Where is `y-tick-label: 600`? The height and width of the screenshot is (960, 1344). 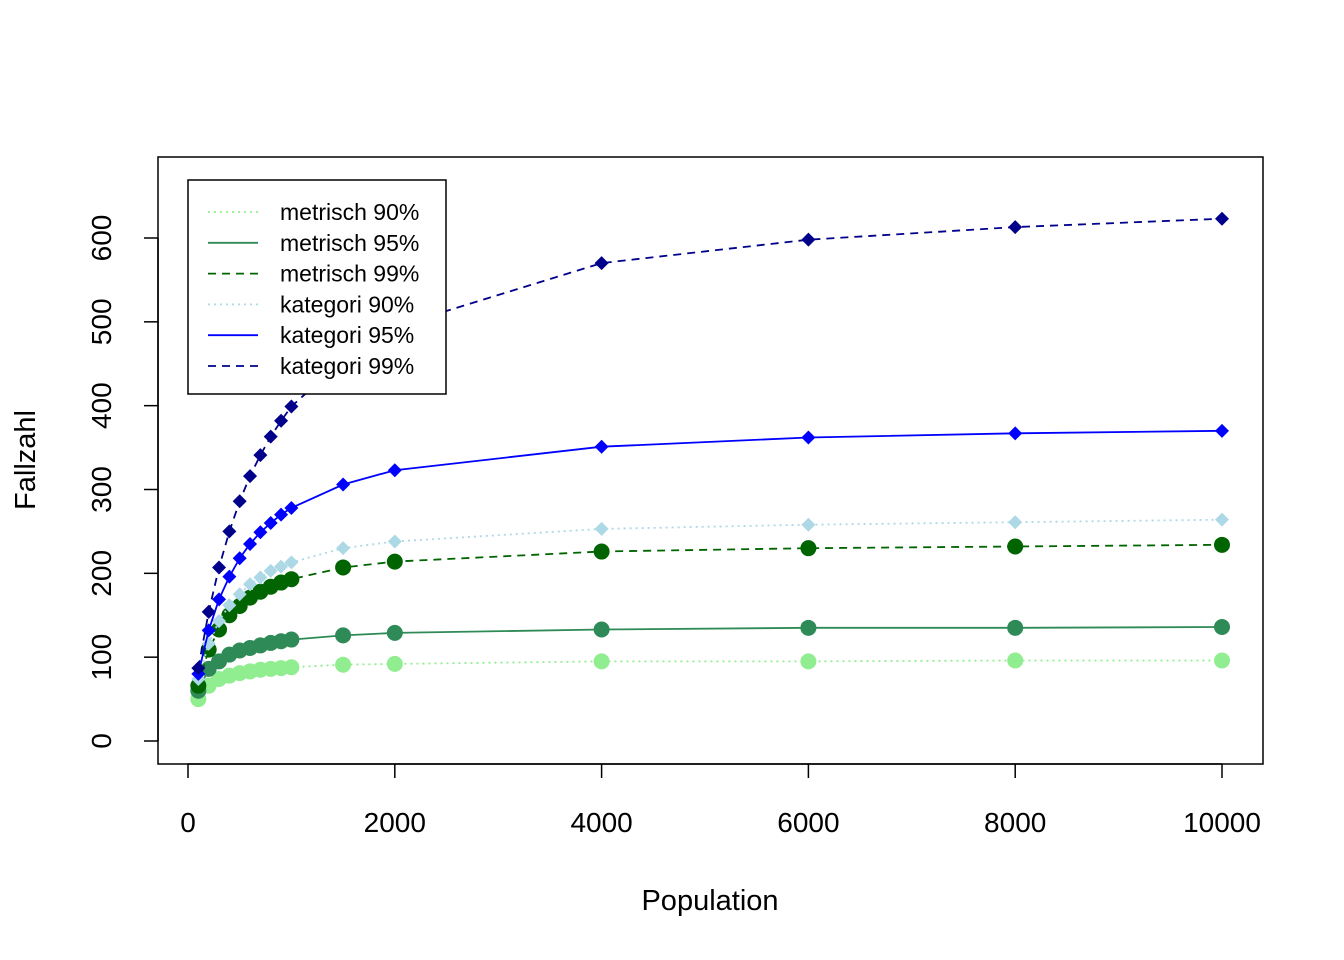
y-tick-label: 600 is located at coordinates (101, 238).